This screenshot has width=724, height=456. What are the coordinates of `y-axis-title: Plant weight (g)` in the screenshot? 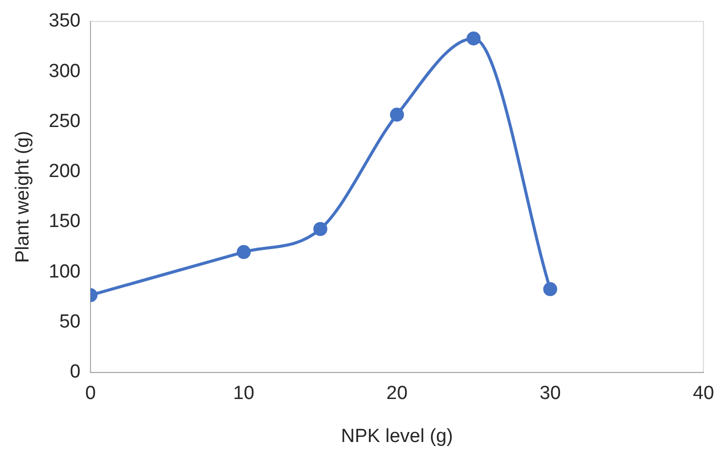 It's located at (23, 196).